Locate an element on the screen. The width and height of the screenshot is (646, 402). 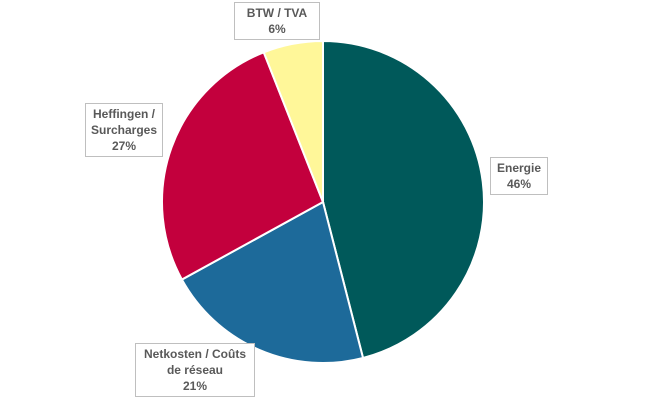
data-label-name: de réseau is located at coordinates (195, 370).